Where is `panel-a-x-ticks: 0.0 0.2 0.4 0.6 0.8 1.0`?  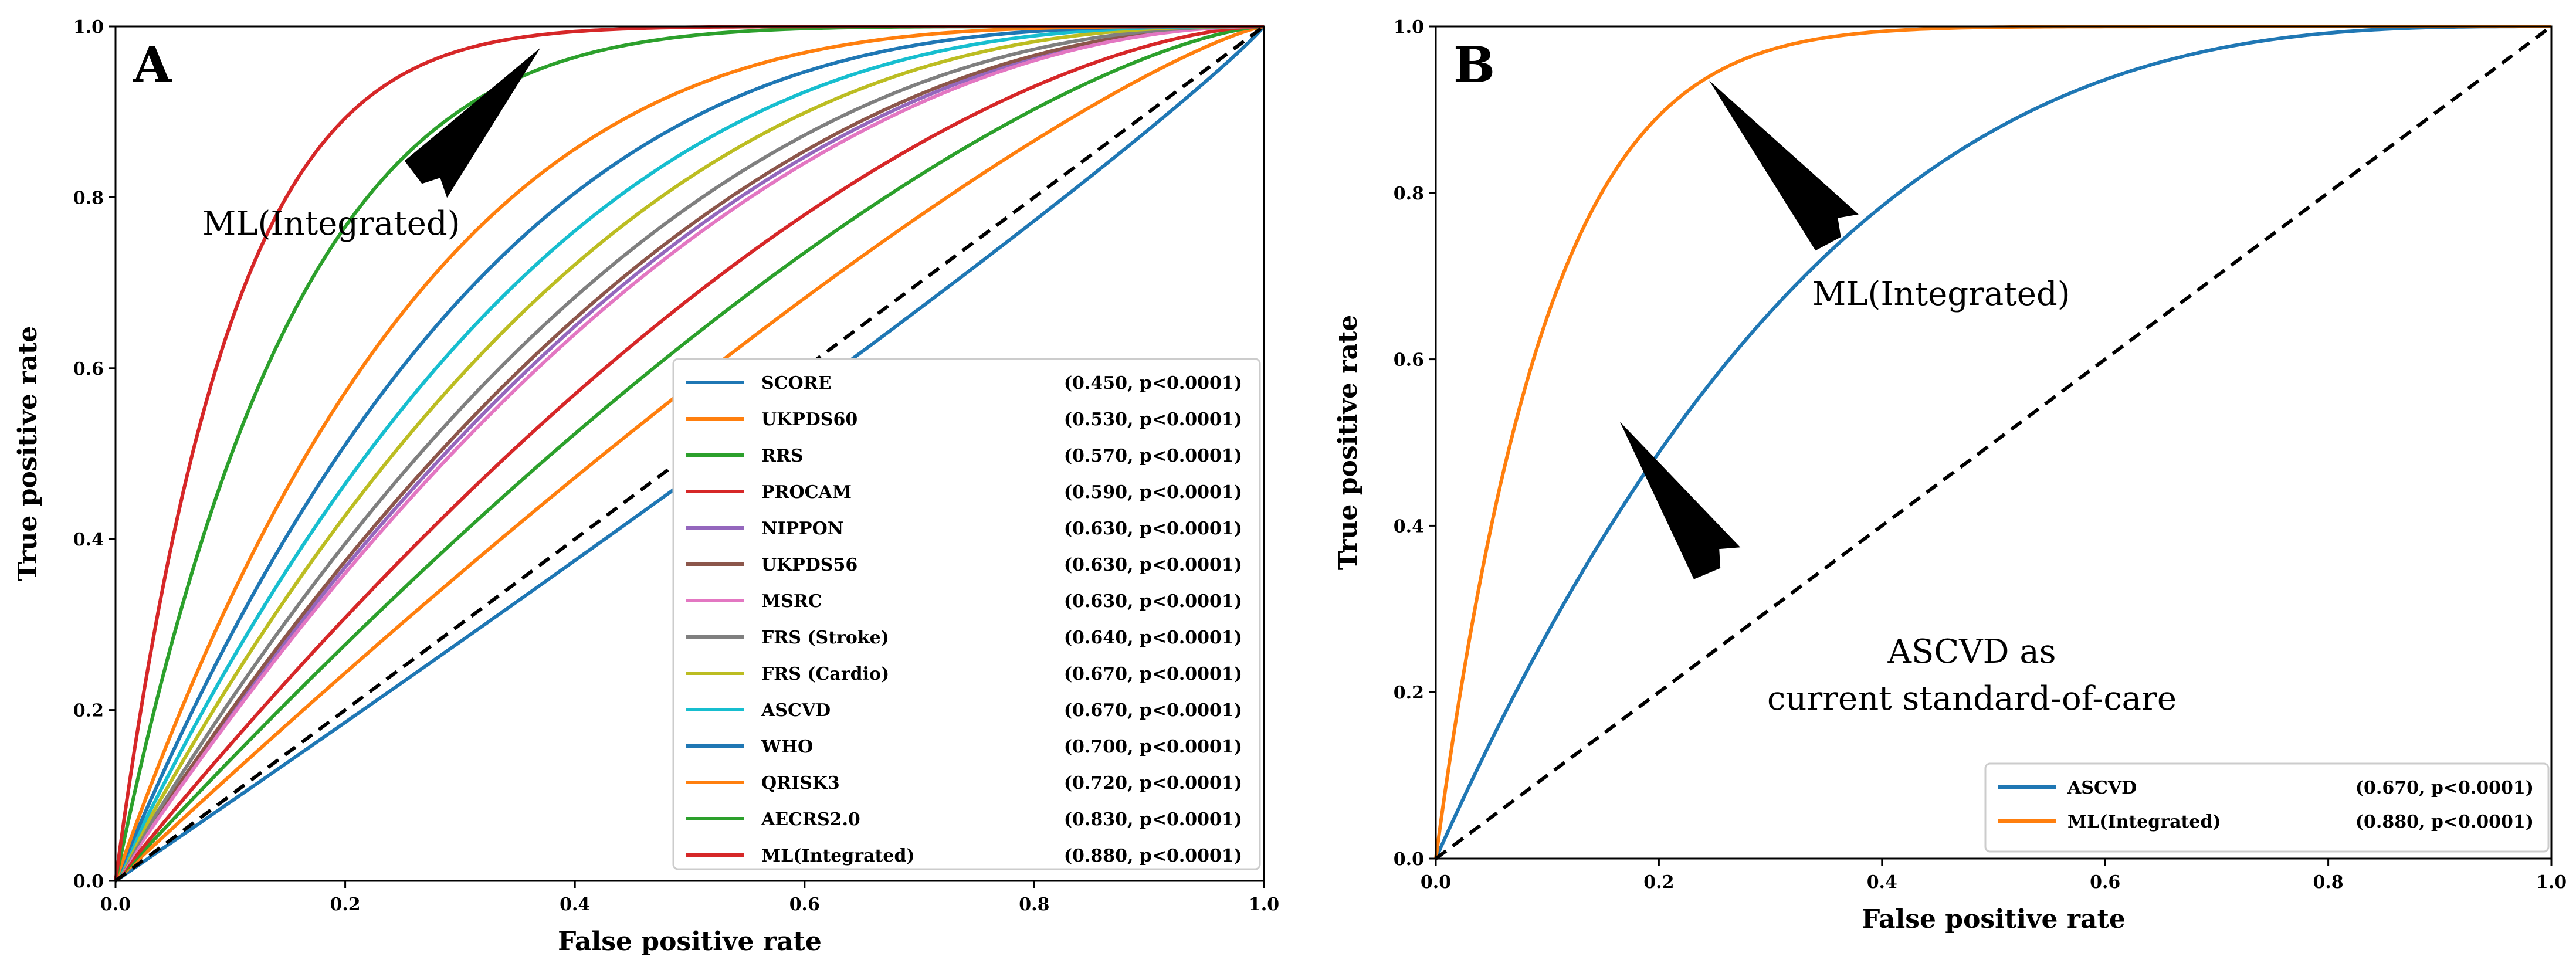 panel-a-x-ticks: 0.0 0.2 0.4 0.6 0.8 1.0 is located at coordinates (689, 898).